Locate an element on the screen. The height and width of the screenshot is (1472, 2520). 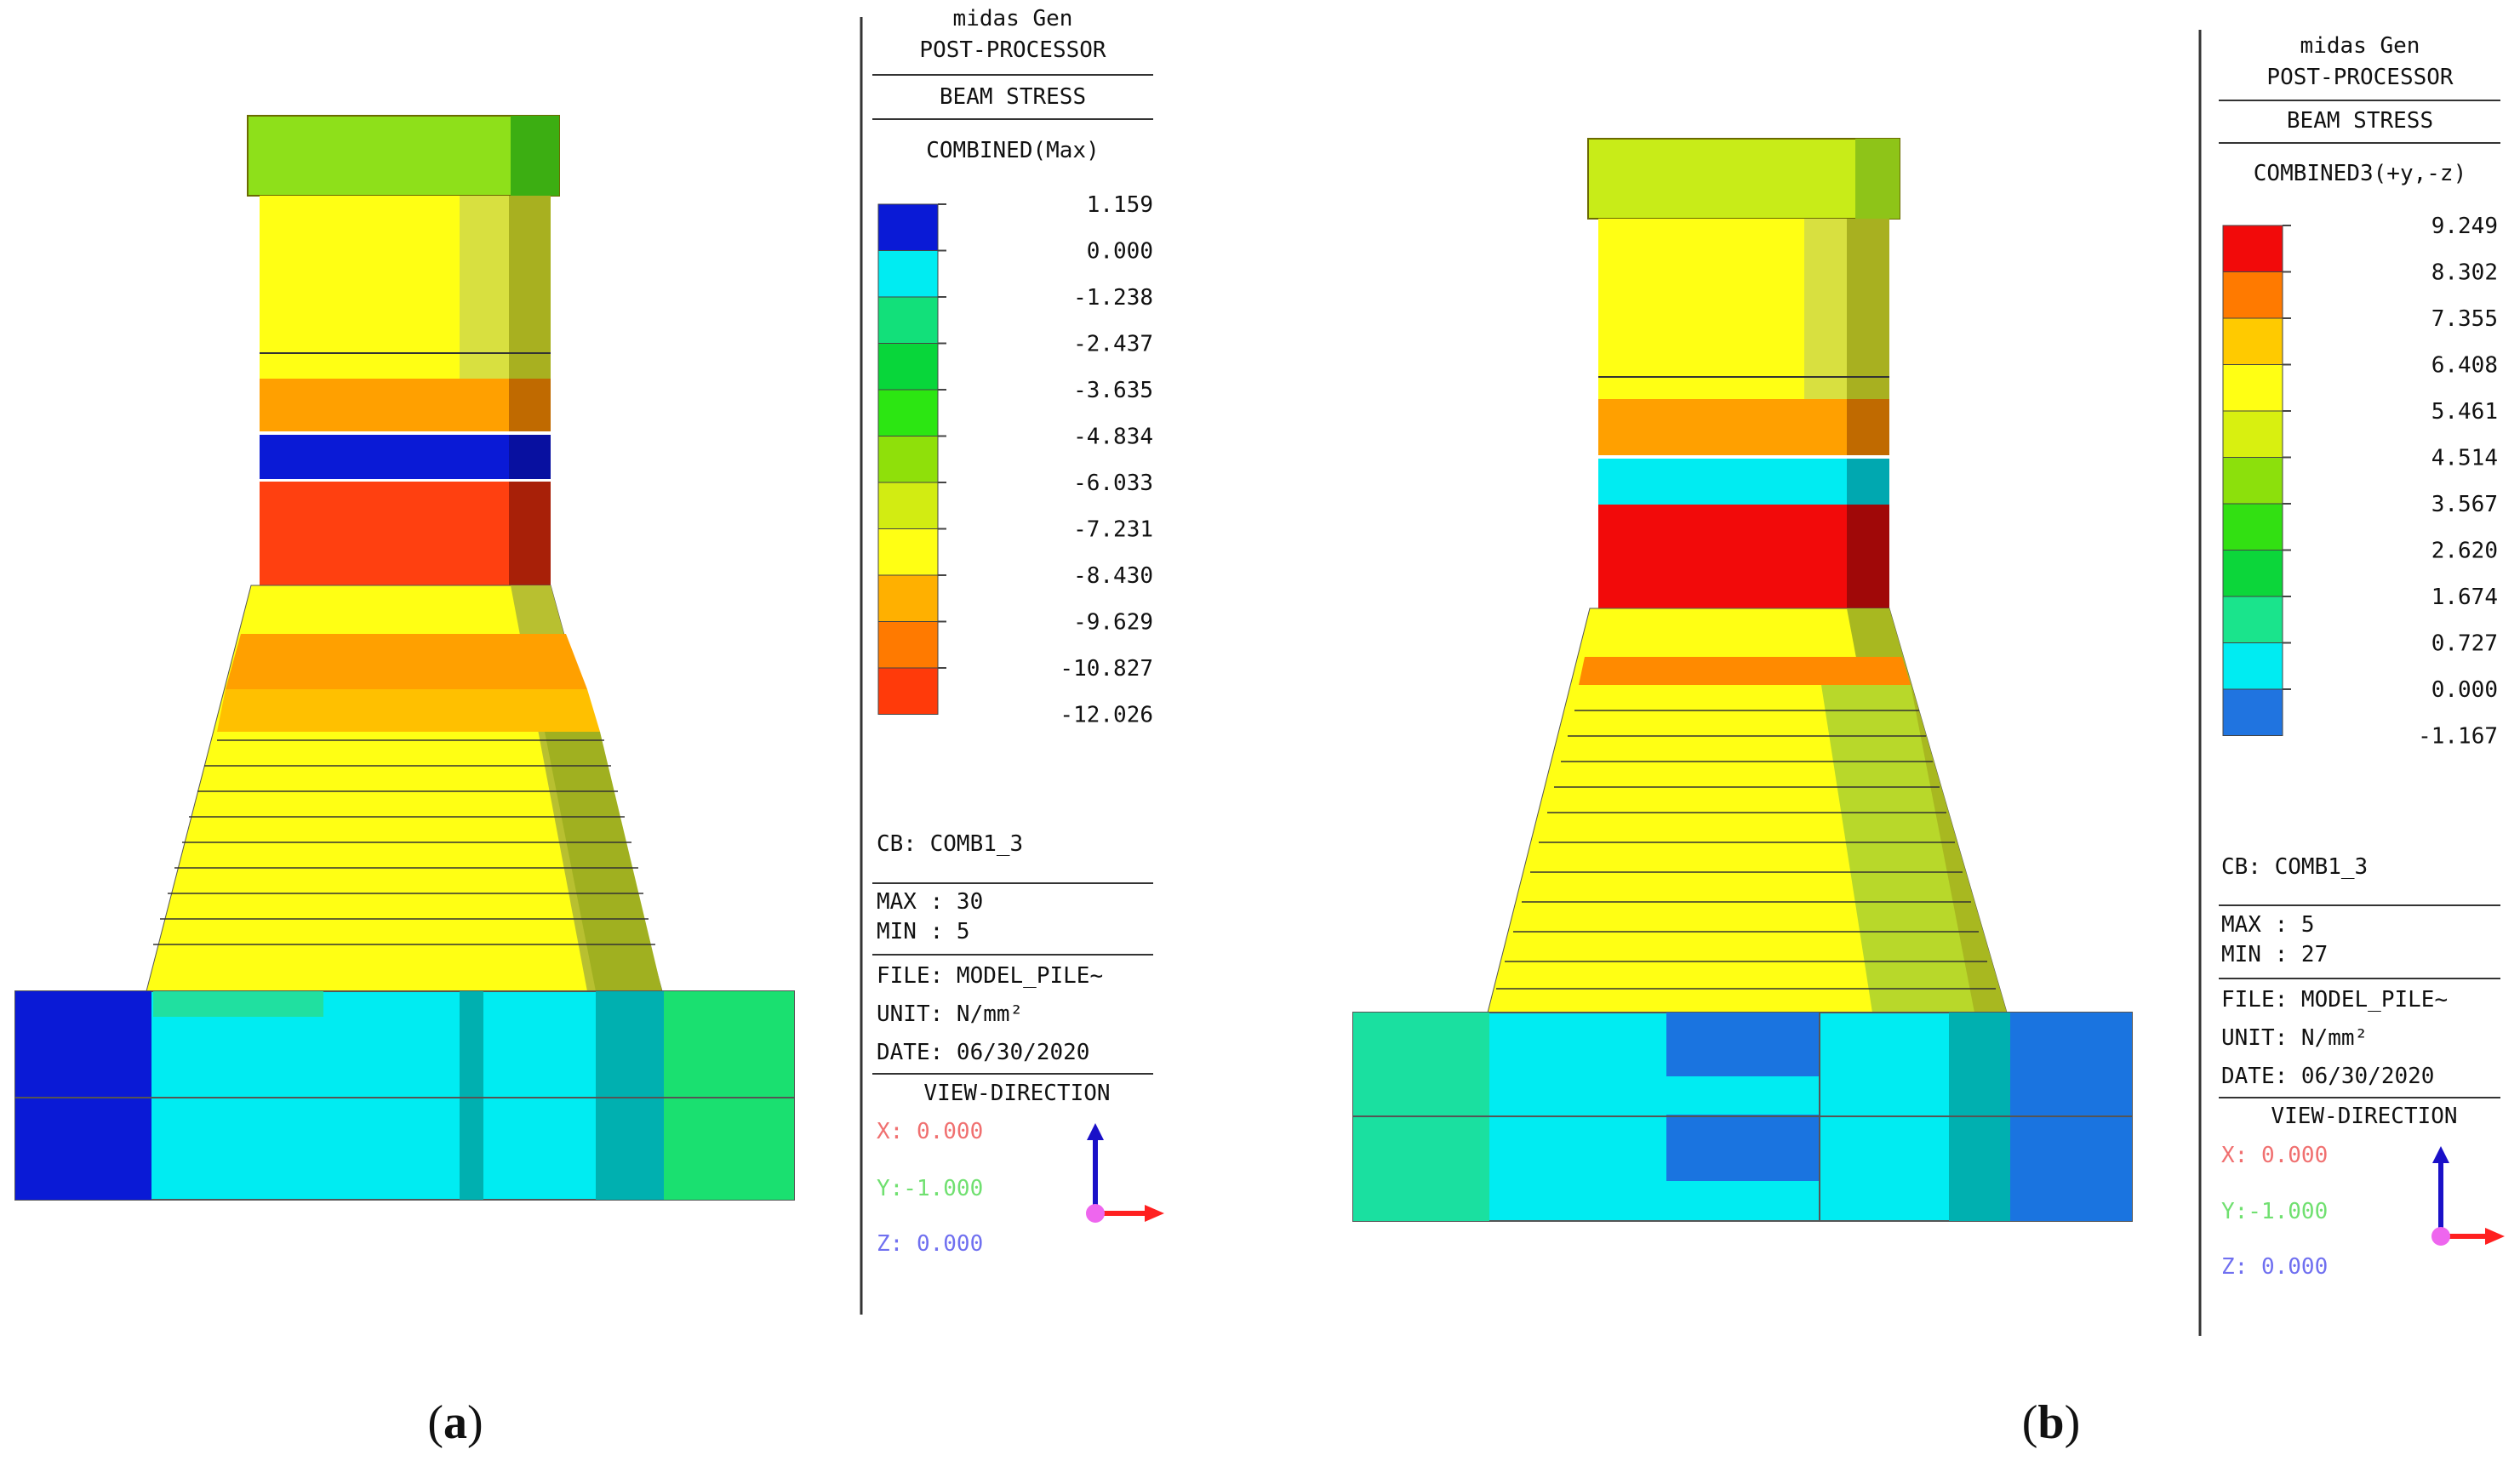
shaft-edge is located at coordinates (1868, 309).